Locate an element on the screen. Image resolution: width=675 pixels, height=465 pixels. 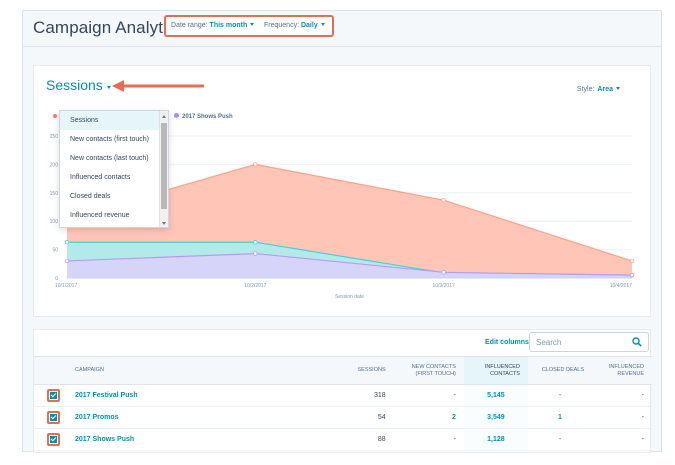
column-header-influenced-revenue: Influenced revenue is located at coordinates (622, 370).